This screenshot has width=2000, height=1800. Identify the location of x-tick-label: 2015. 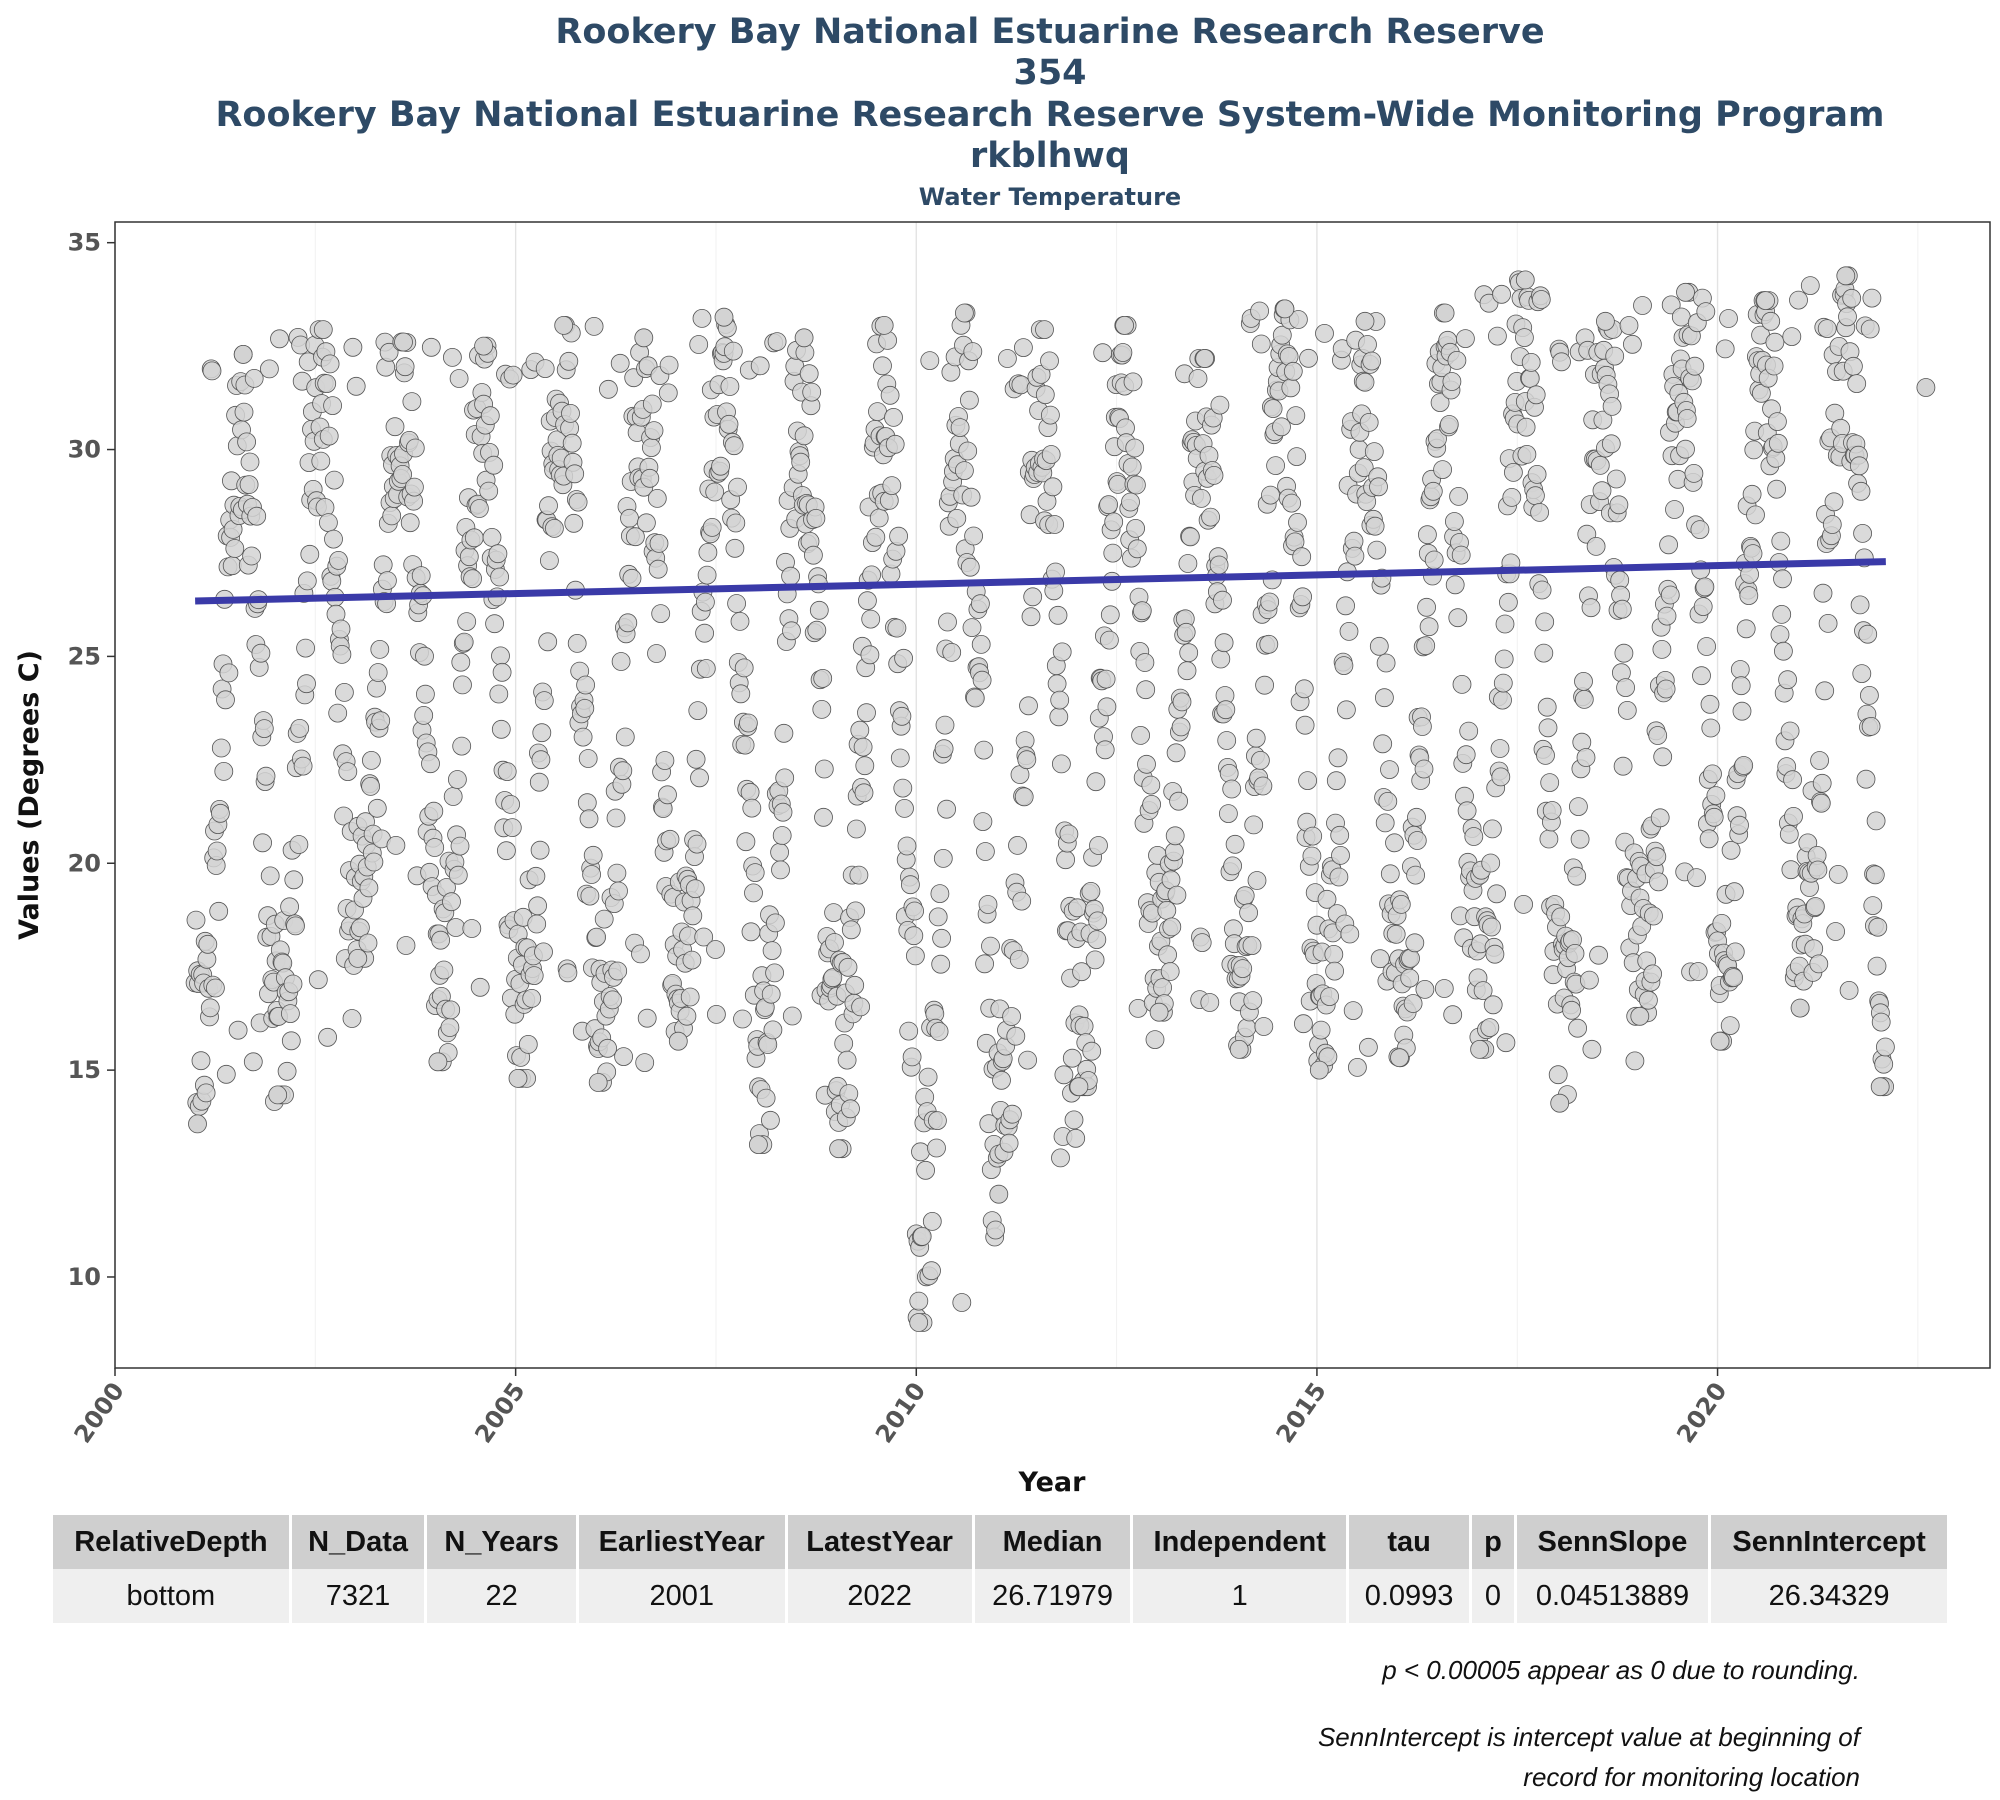
(1301, 1412).